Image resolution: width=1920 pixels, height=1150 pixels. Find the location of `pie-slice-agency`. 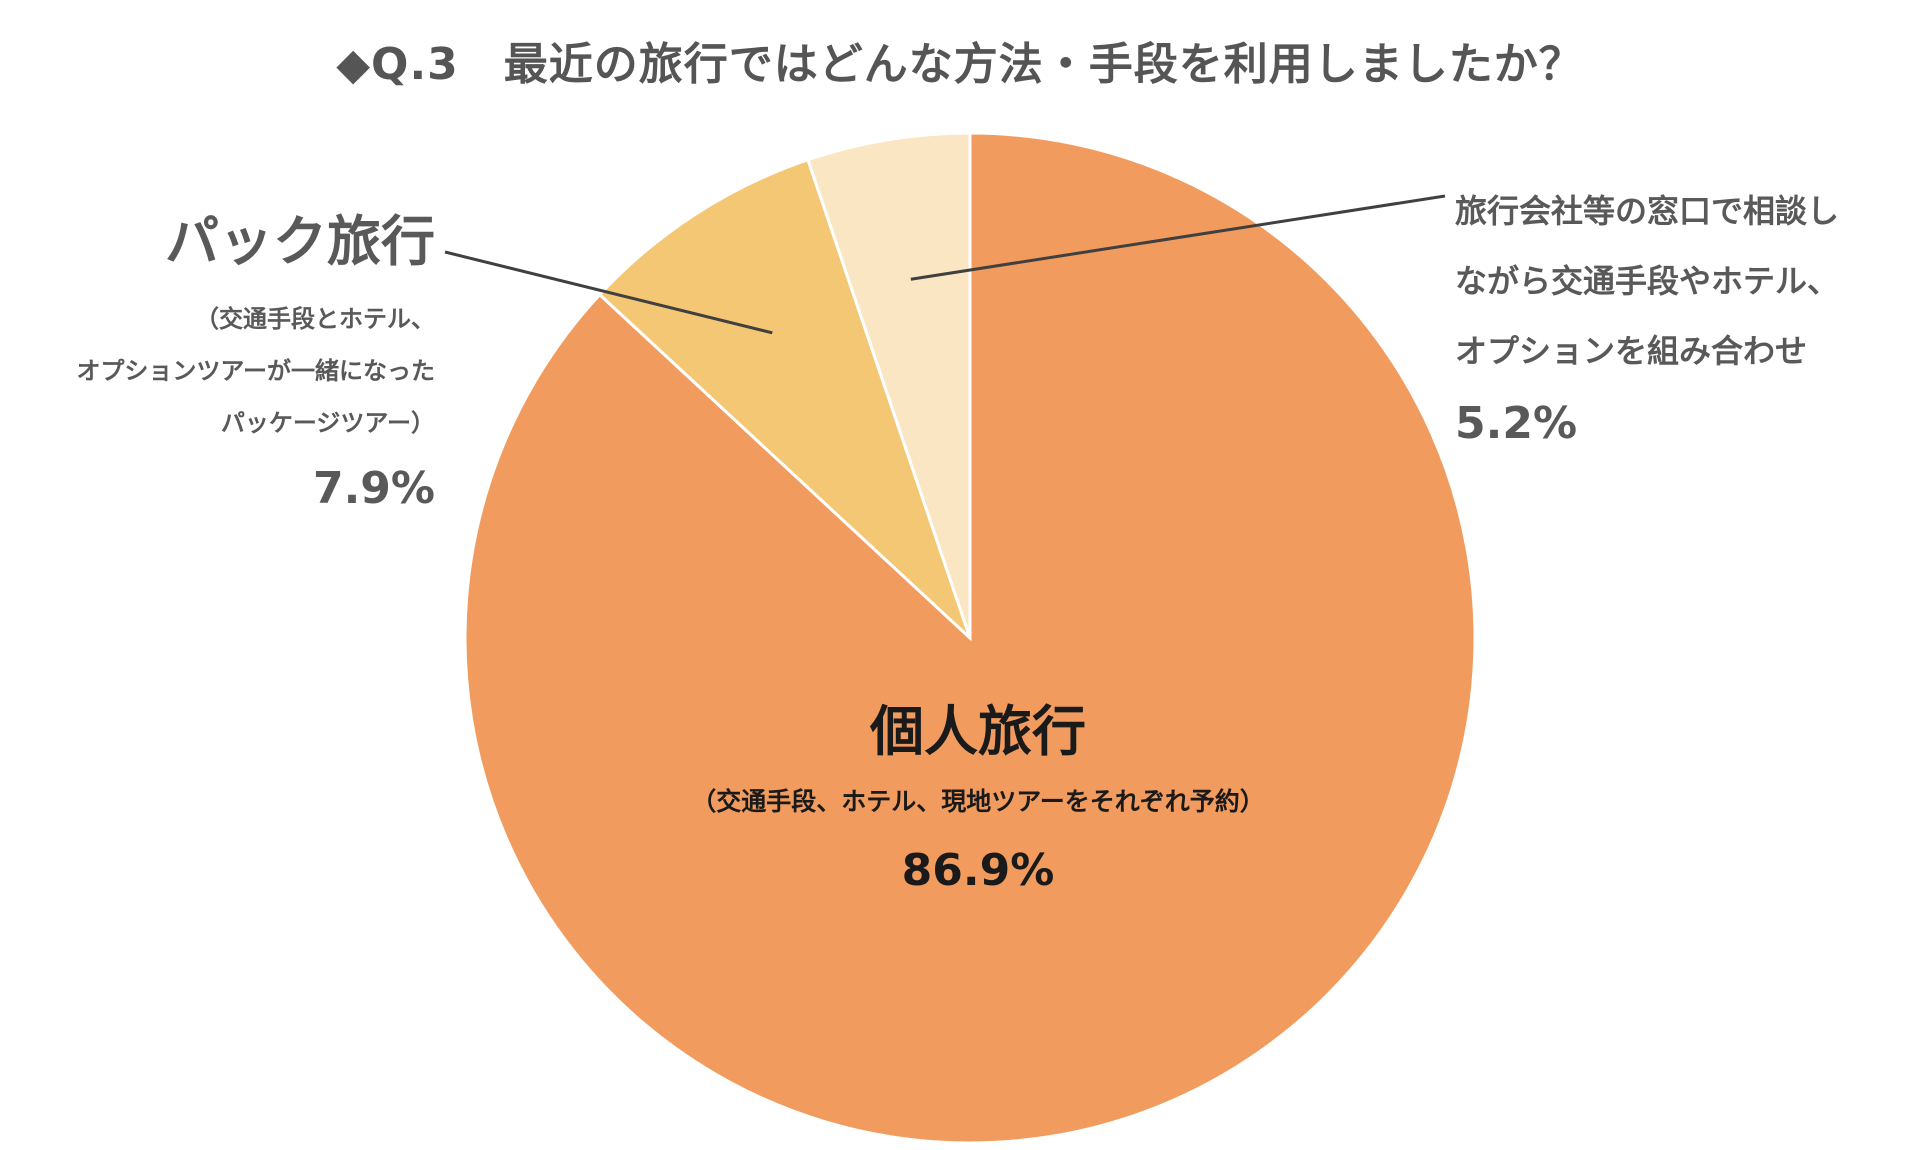

pie-slice-agency is located at coordinates (889, 385).